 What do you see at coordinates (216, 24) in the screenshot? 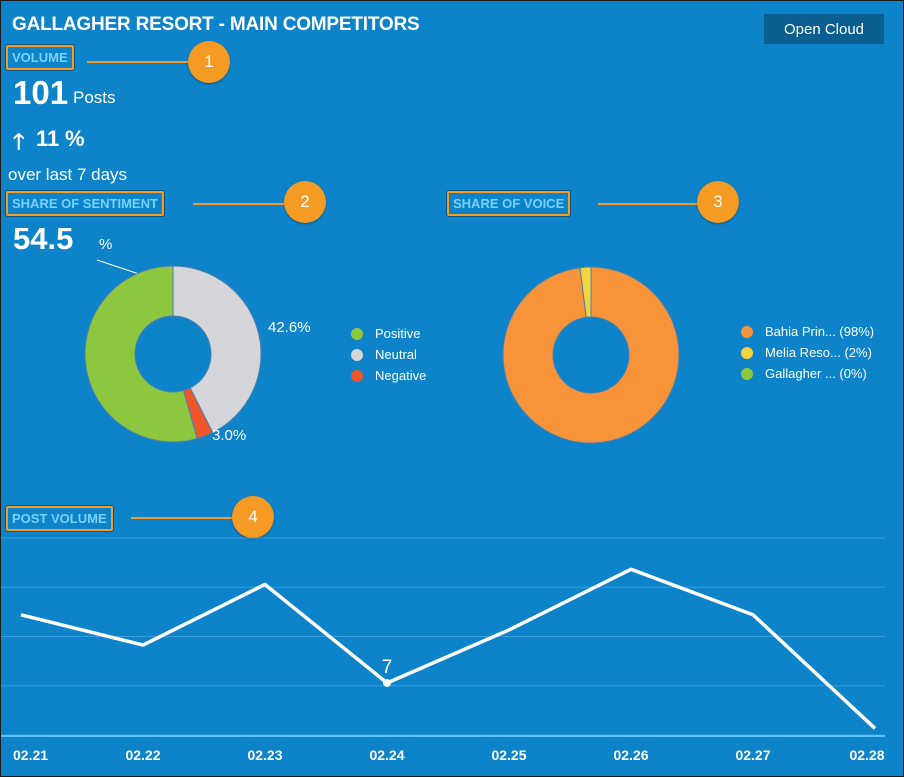
I see `dashboard-title: GALLAGHER RESORT - MAIN COMPETITORS` at bounding box center [216, 24].